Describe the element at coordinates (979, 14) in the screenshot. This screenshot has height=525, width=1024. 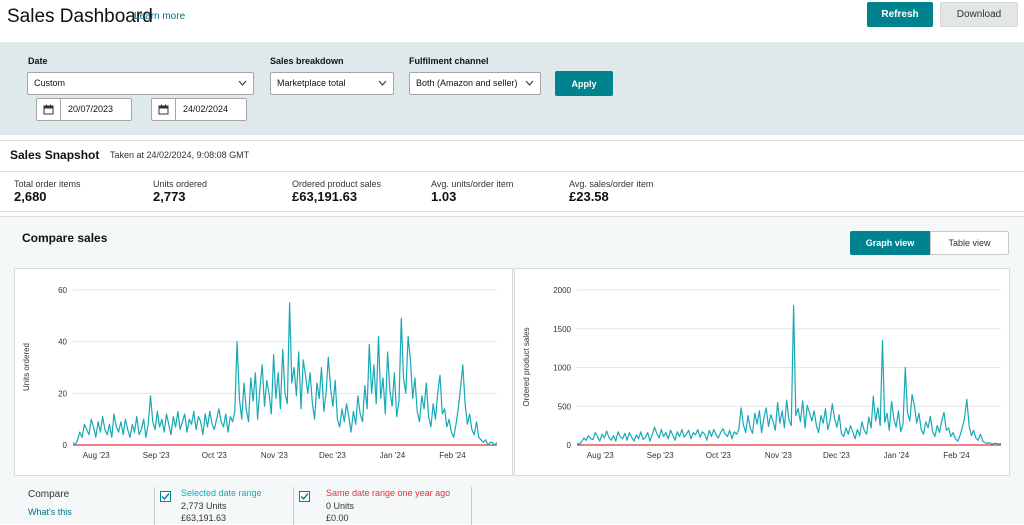
I see `download-button: Download` at that location.